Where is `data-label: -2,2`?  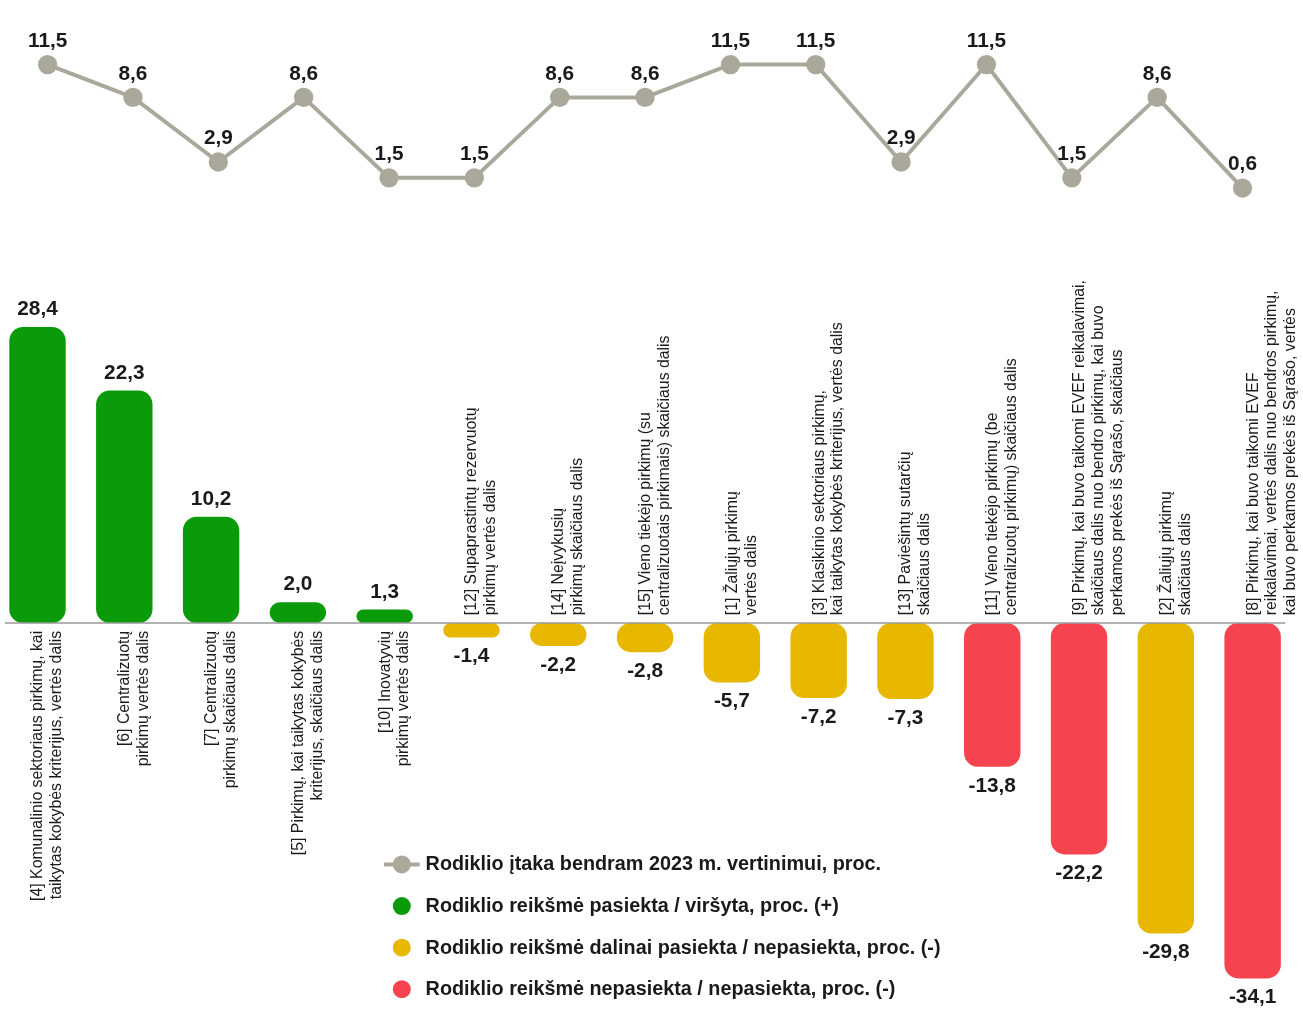 data-label: -2,2 is located at coordinates (558, 663).